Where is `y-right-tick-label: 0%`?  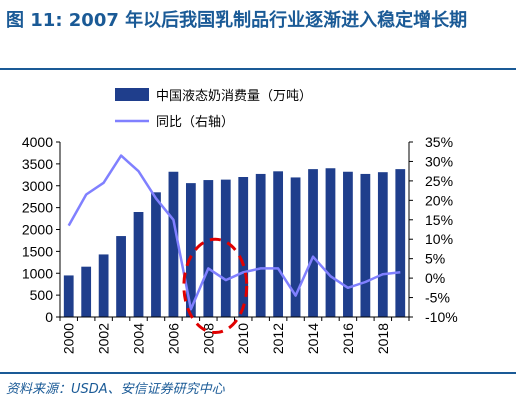
y-right-tick-label: 0% is located at coordinates (435, 278).